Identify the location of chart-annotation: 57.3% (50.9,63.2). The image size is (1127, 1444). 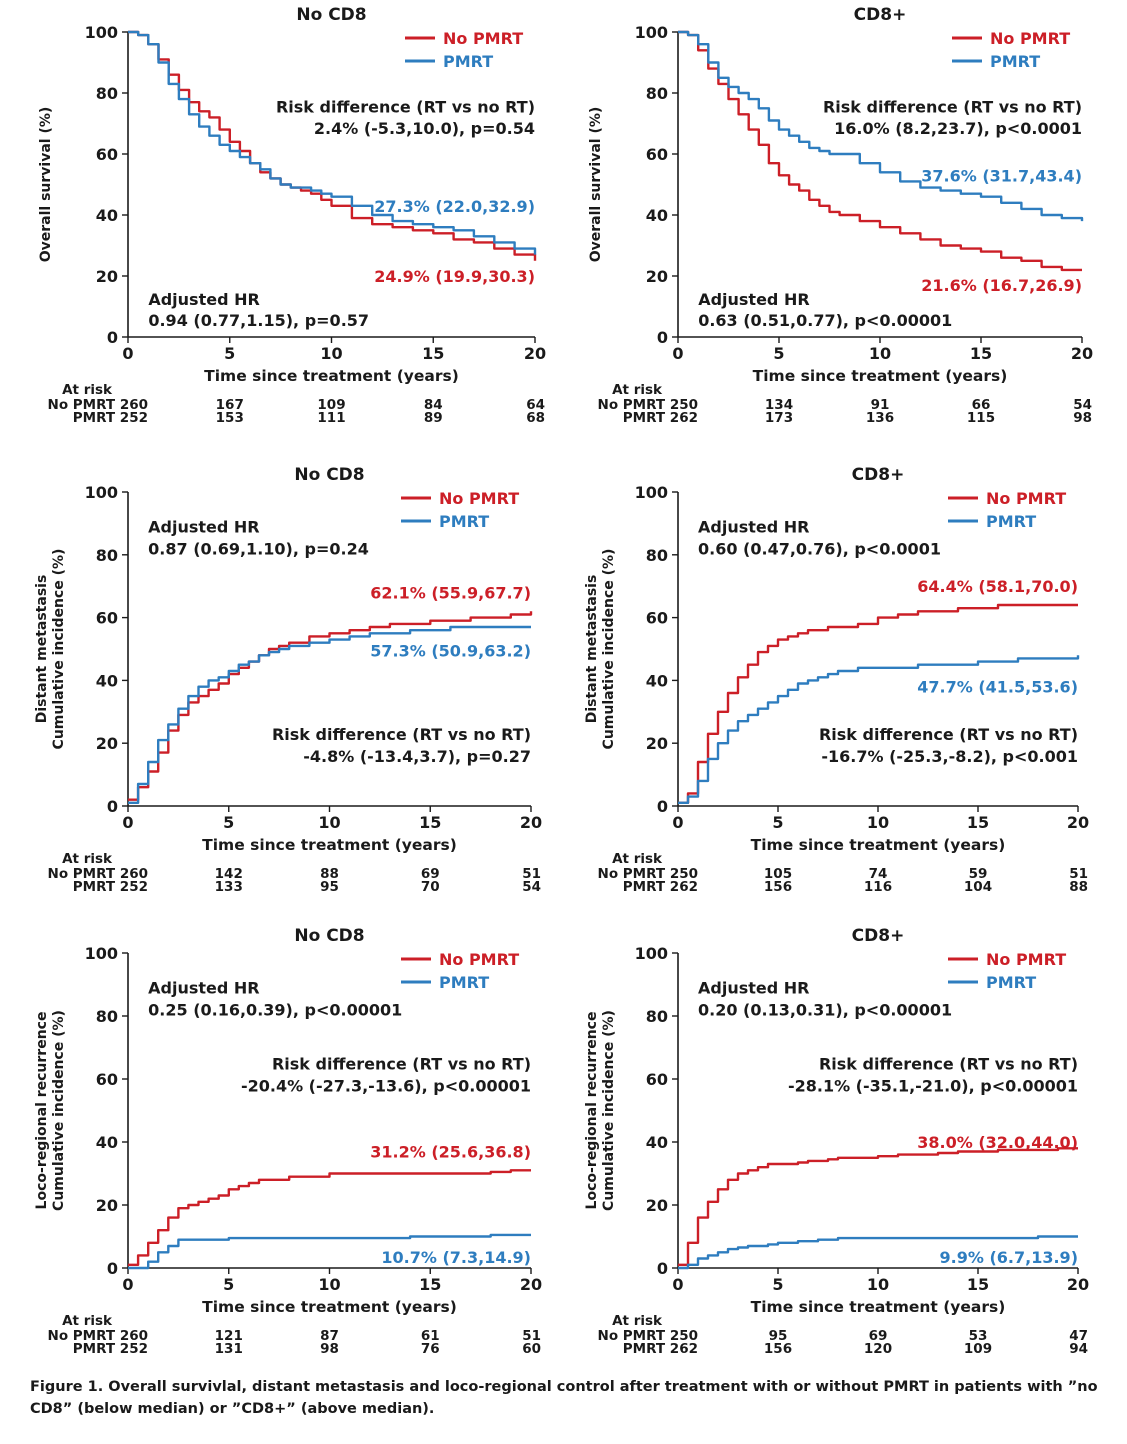
(450, 651).